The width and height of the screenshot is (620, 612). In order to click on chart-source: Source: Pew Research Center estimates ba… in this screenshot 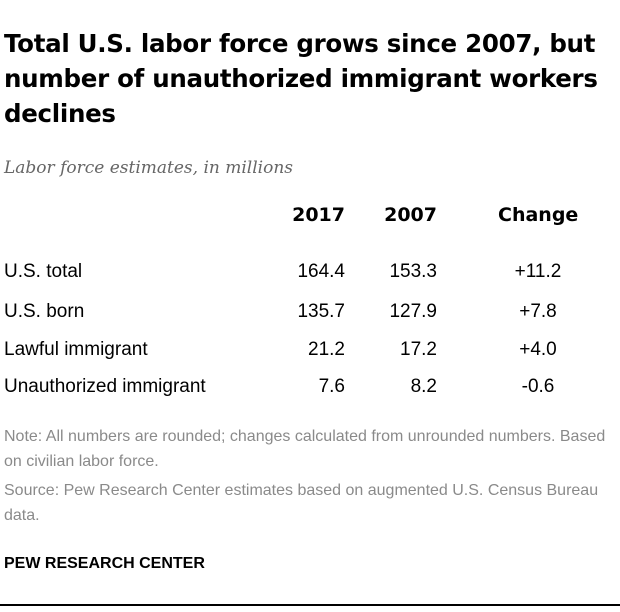, I will do `click(301, 503)`.